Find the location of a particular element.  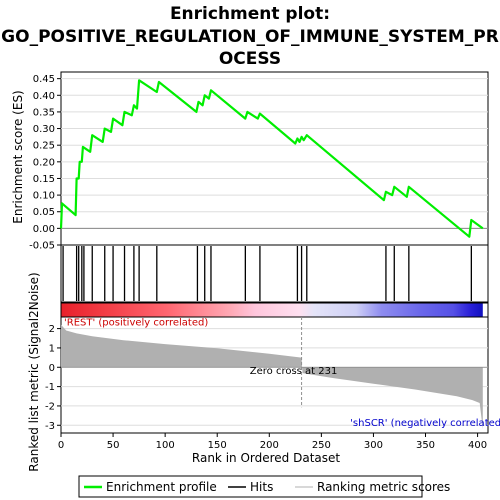

metric-tick-label: 0 is located at coordinates (52, 368).